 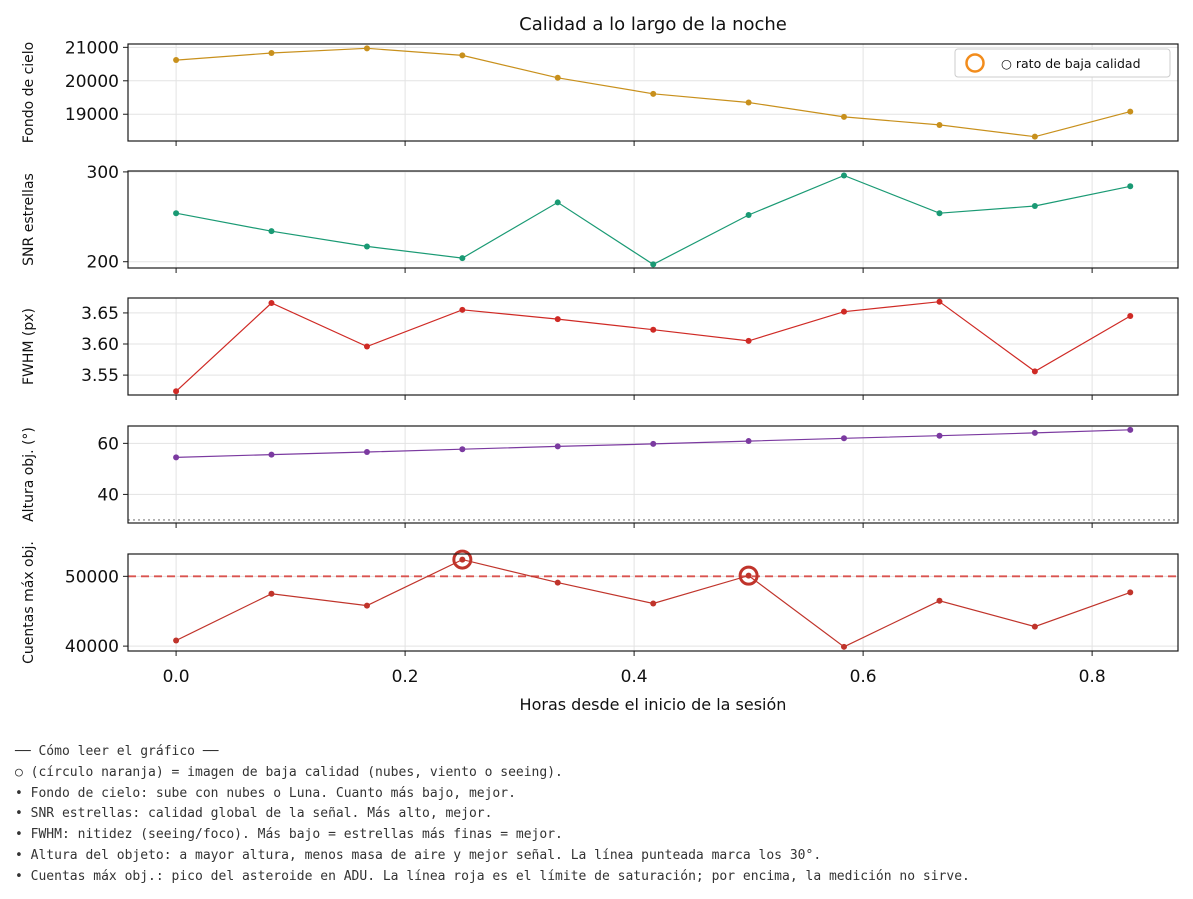 I want to click on x-tick-label: 0.0, so click(x=176, y=677).